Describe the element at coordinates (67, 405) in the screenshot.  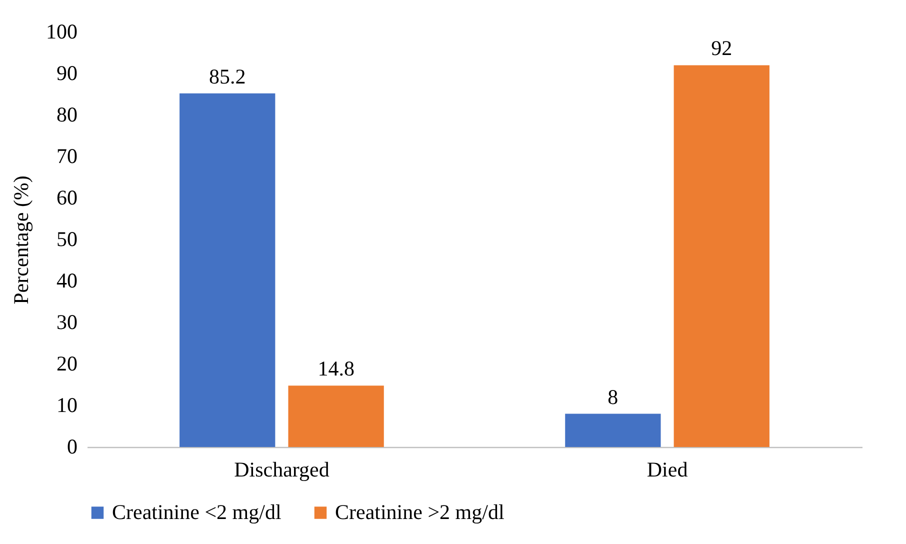
I see `y-tick-label: 10` at that location.